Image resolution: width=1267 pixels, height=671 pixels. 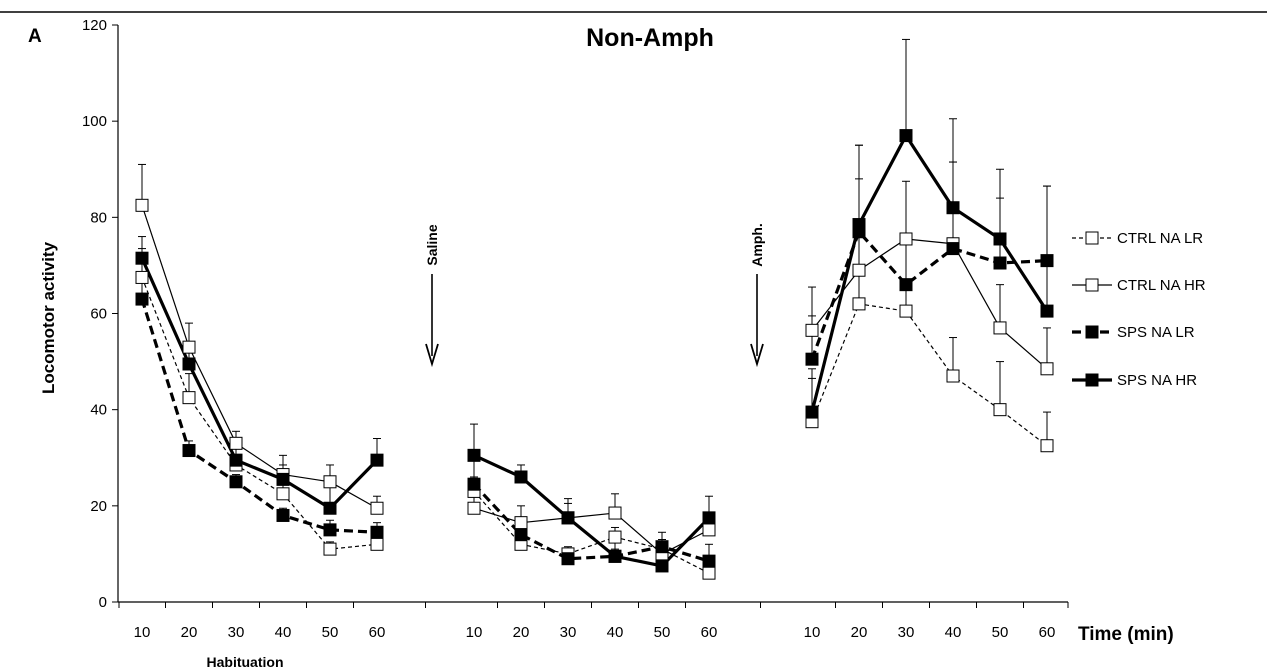 What do you see at coordinates (594, 295) in the screenshot?
I see `injection-markers: Saline Amph.` at bounding box center [594, 295].